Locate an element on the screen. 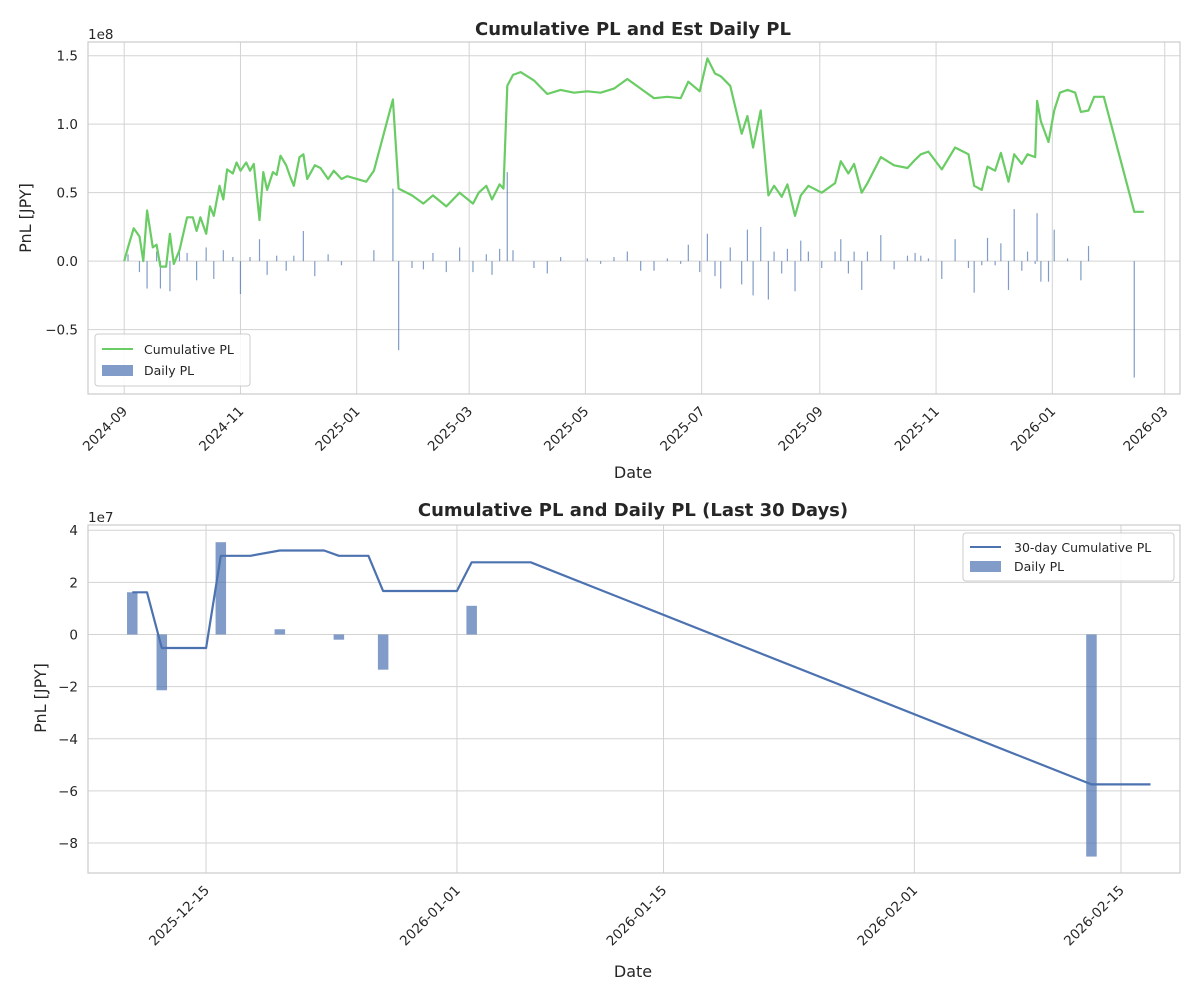 The image size is (1200, 1000). legend-box is located at coordinates (1068, 557).